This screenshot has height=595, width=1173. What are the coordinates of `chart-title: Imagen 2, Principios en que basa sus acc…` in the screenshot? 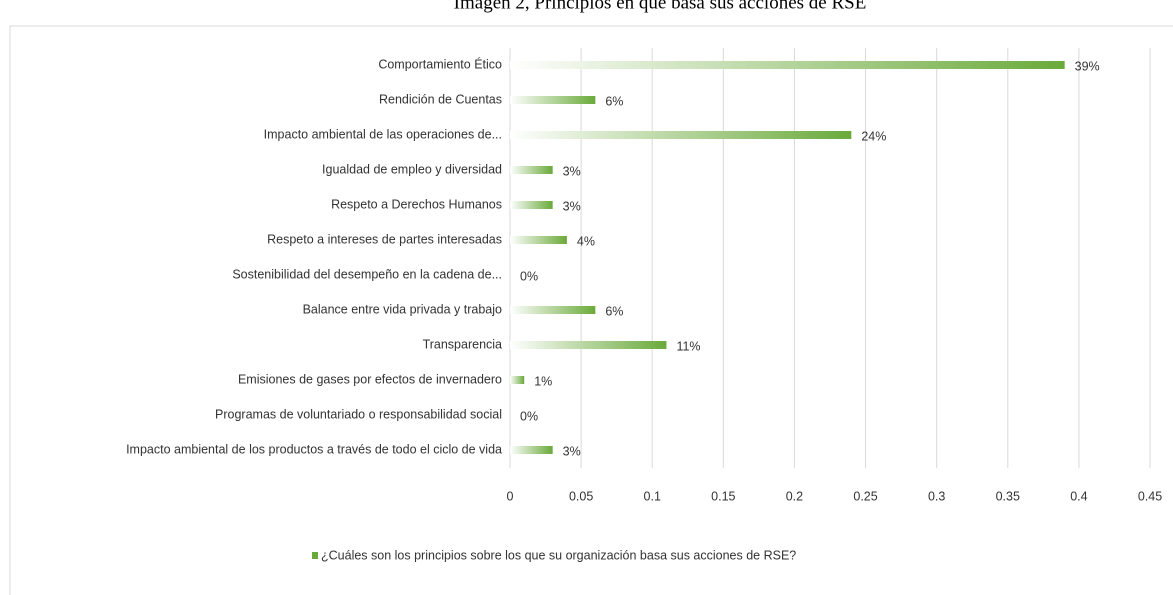 It's located at (660, 6).